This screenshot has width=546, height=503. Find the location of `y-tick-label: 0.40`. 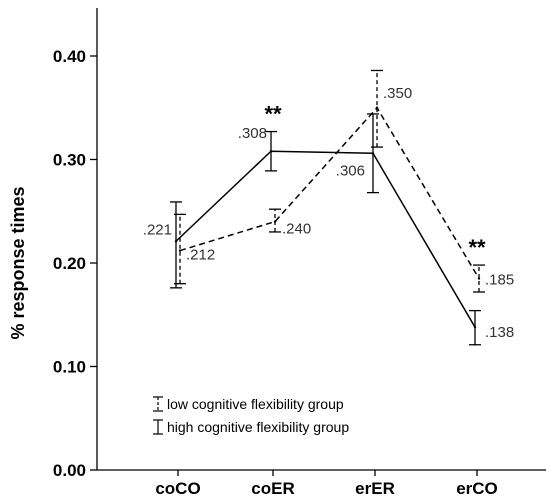

y-tick-label: 0.40 is located at coordinates (69, 56).